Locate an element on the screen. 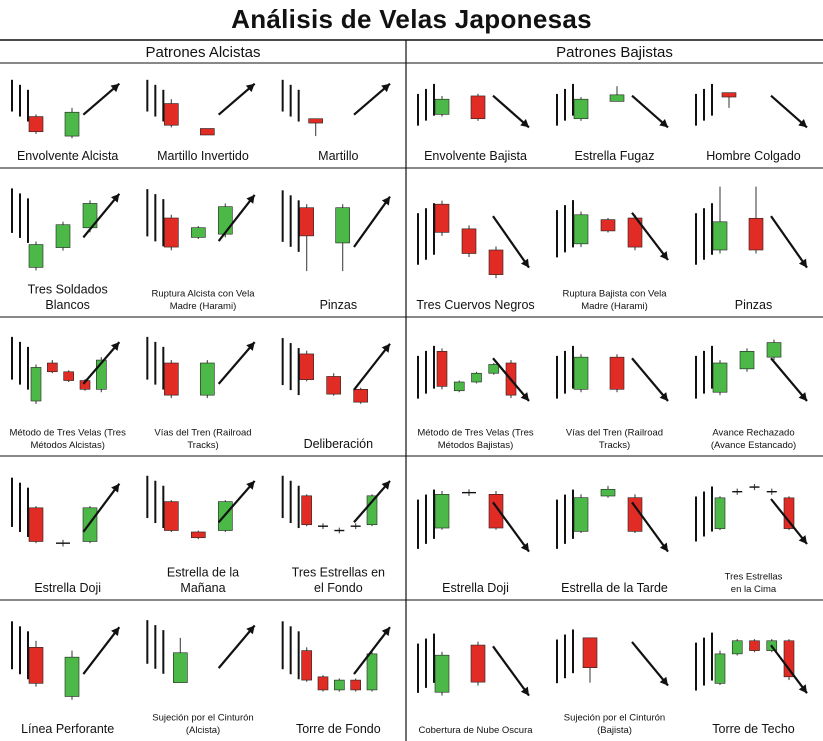 This screenshot has width=823, height=741. pattern-label-line: Ruptura Alcista con Vela is located at coordinates (204, 294).